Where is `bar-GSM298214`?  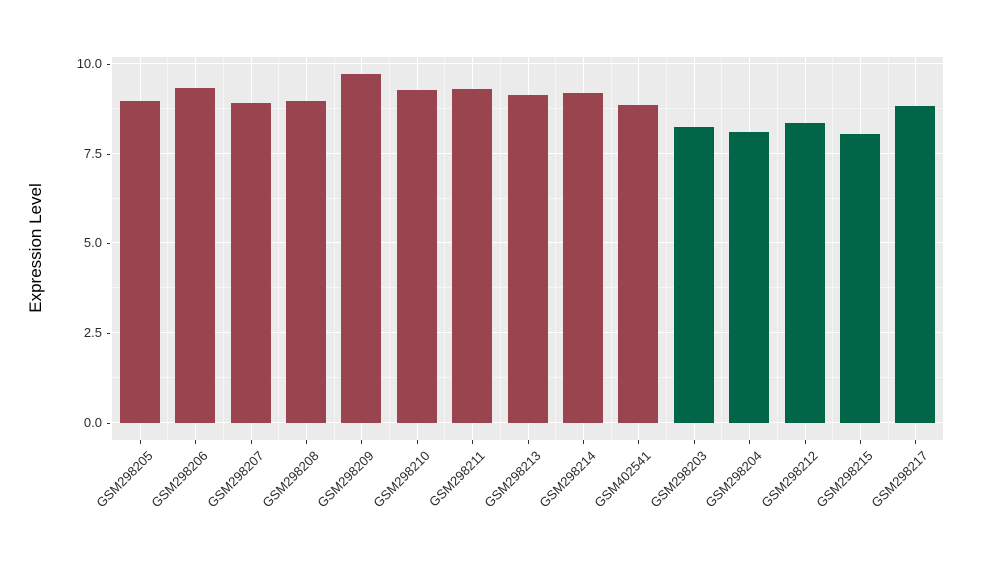
bar-GSM298214 is located at coordinates (582, 258).